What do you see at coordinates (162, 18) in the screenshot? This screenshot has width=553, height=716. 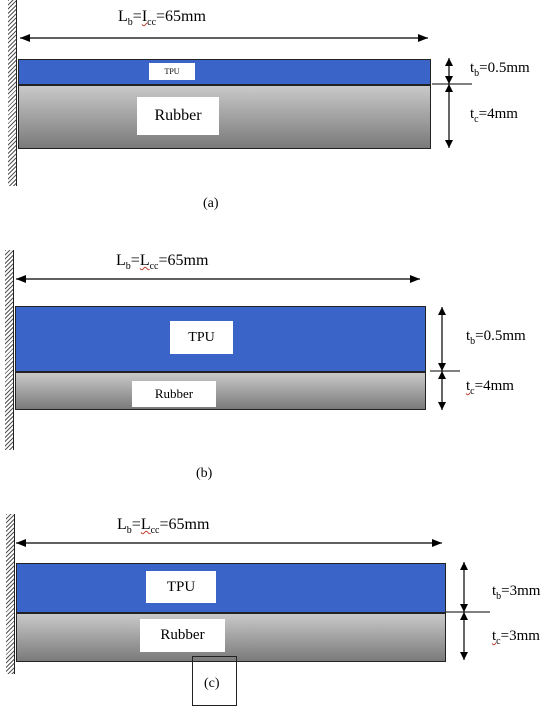 I see `length-label: Lb=Icc=65mm` at bounding box center [162, 18].